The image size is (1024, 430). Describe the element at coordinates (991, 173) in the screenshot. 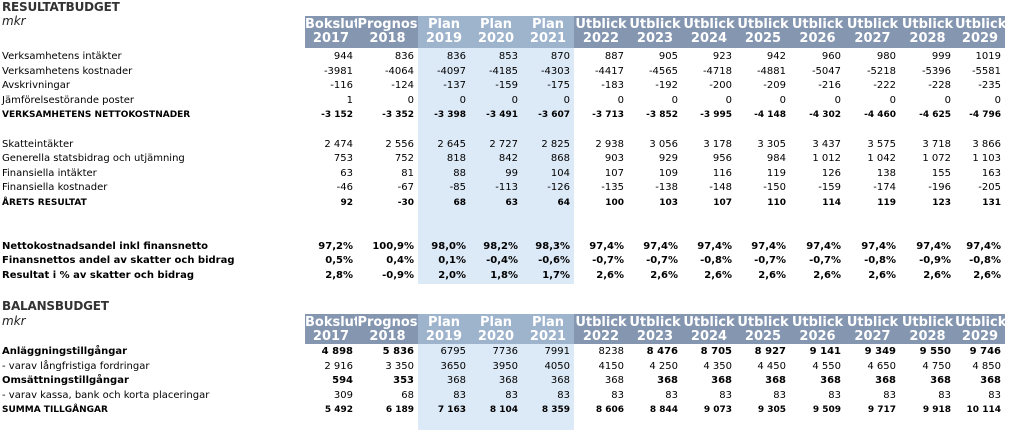

I see `table-cell: 163` at that location.